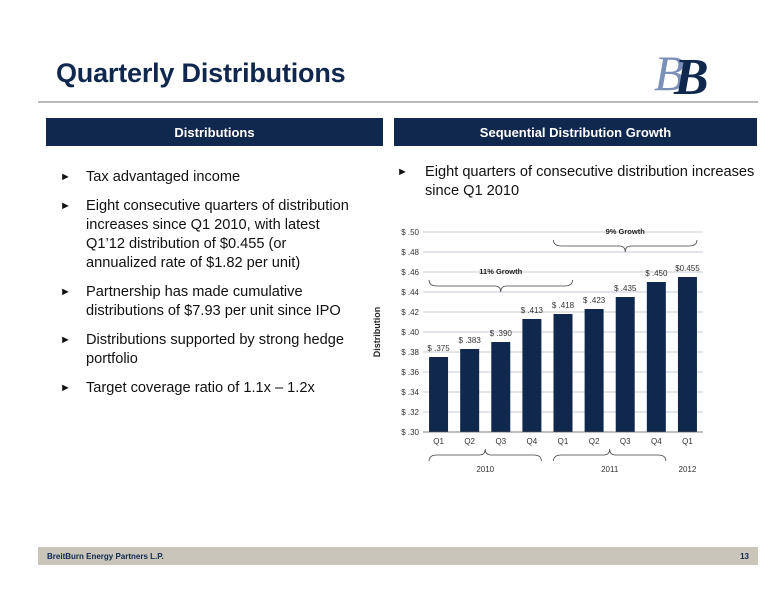 This screenshot has width=776, height=600. I want to click on y-tick-label: $ .42, so click(410, 312).